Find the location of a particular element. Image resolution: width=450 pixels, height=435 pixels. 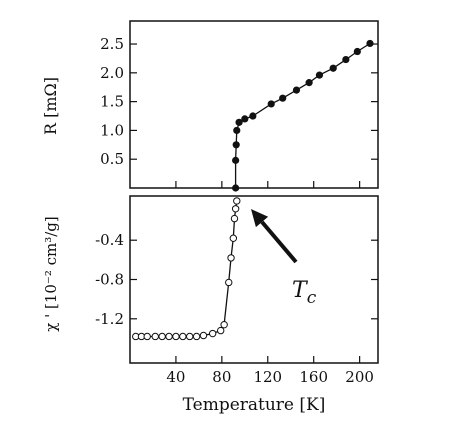

susceptibility-y-tick-label: -0.8 is located at coordinates (109, 280).